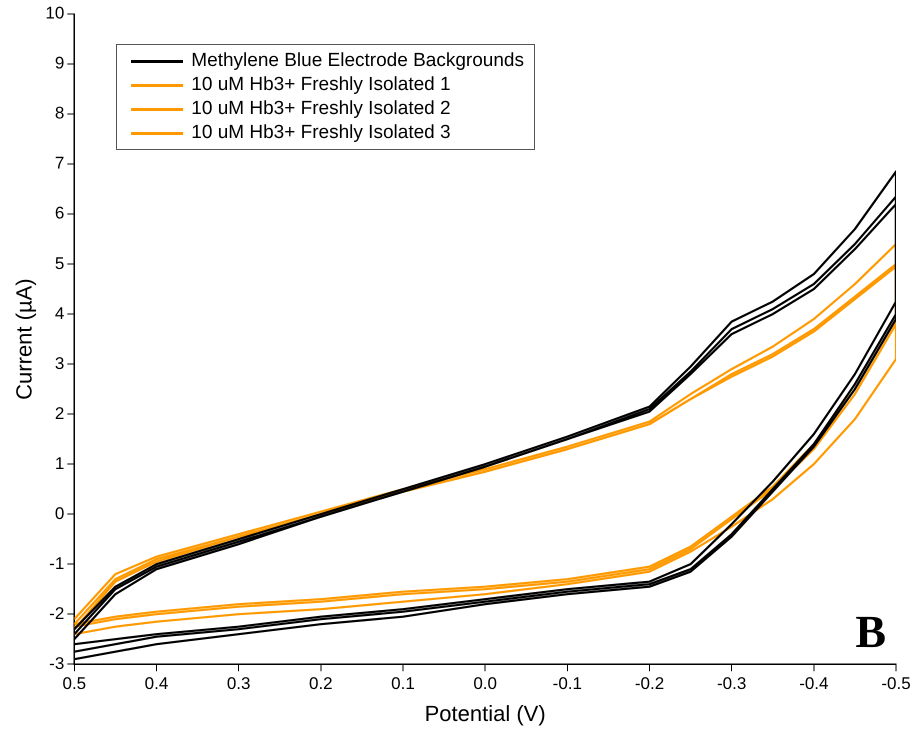 The image size is (920, 740). I want to click on y-tick-label: 2, so click(59, 413).